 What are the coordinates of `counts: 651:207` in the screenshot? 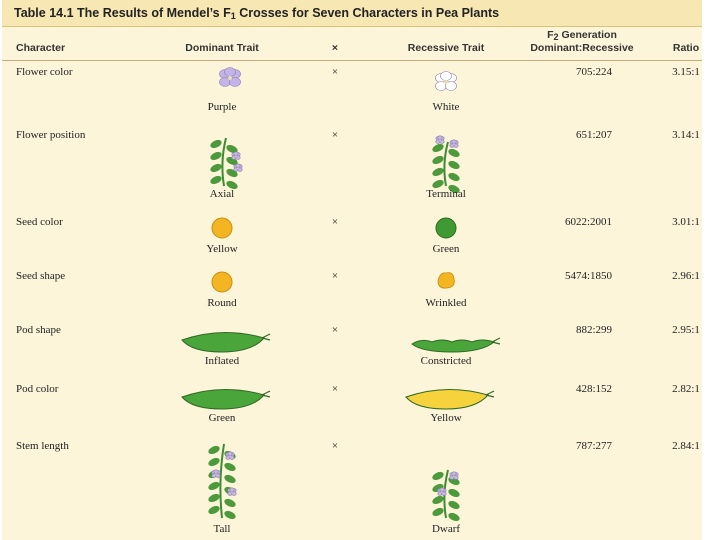 It's located at (593, 135).